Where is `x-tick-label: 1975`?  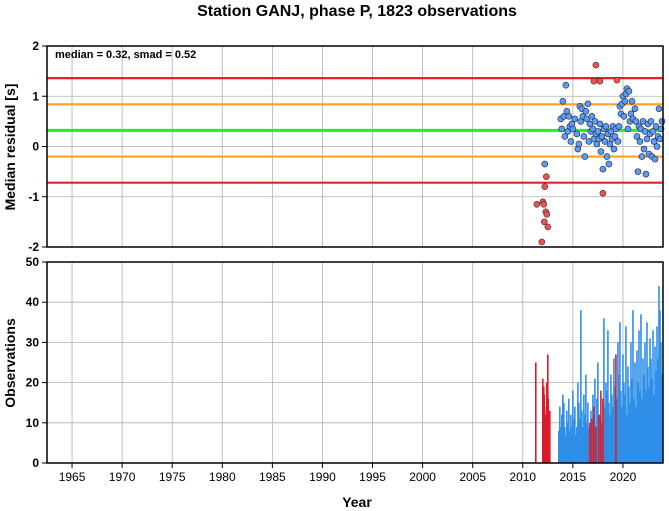
x-tick-label: 1975 is located at coordinates (172, 477).